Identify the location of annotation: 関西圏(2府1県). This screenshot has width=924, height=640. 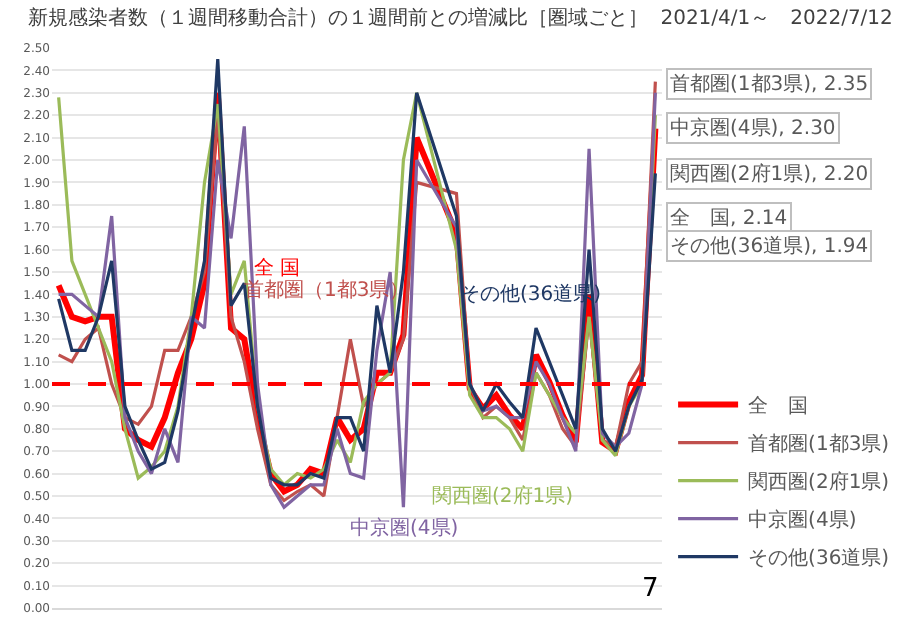
(503, 496).